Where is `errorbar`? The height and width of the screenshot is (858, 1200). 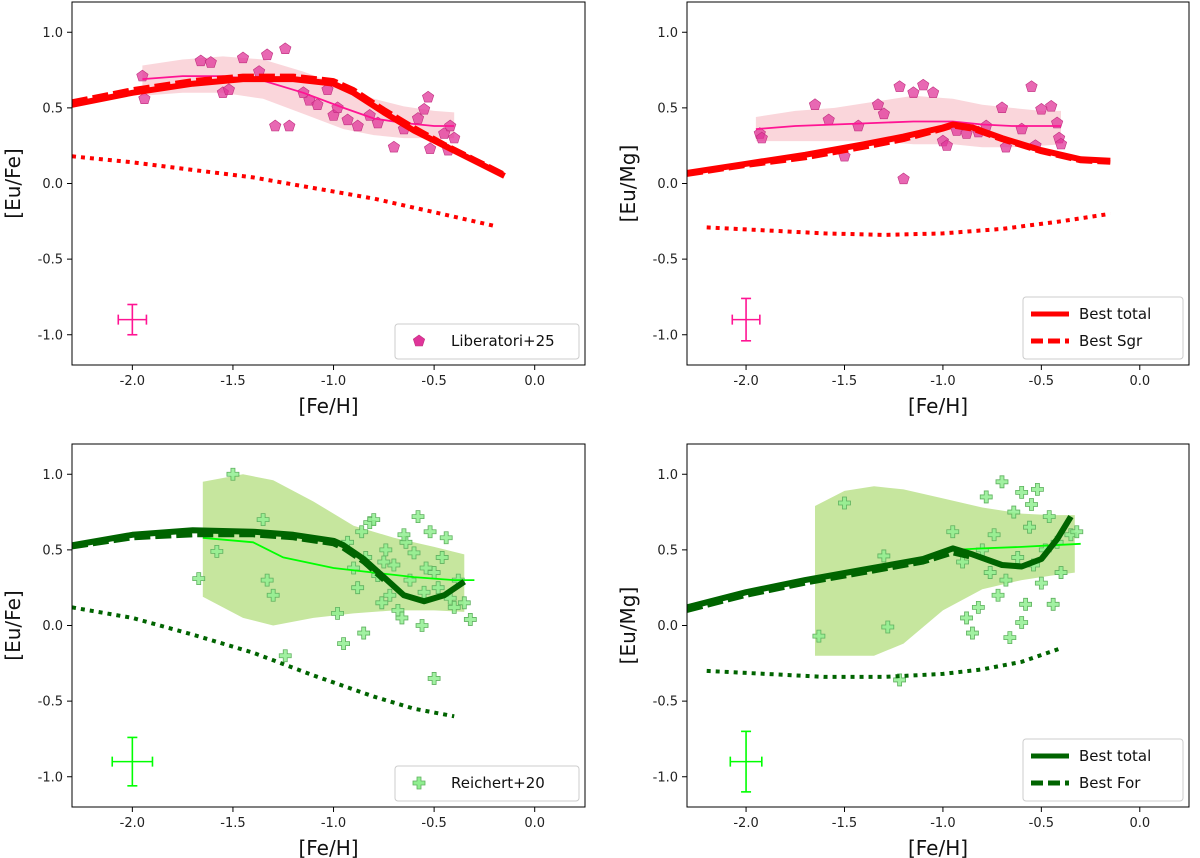 errorbar is located at coordinates (746, 319).